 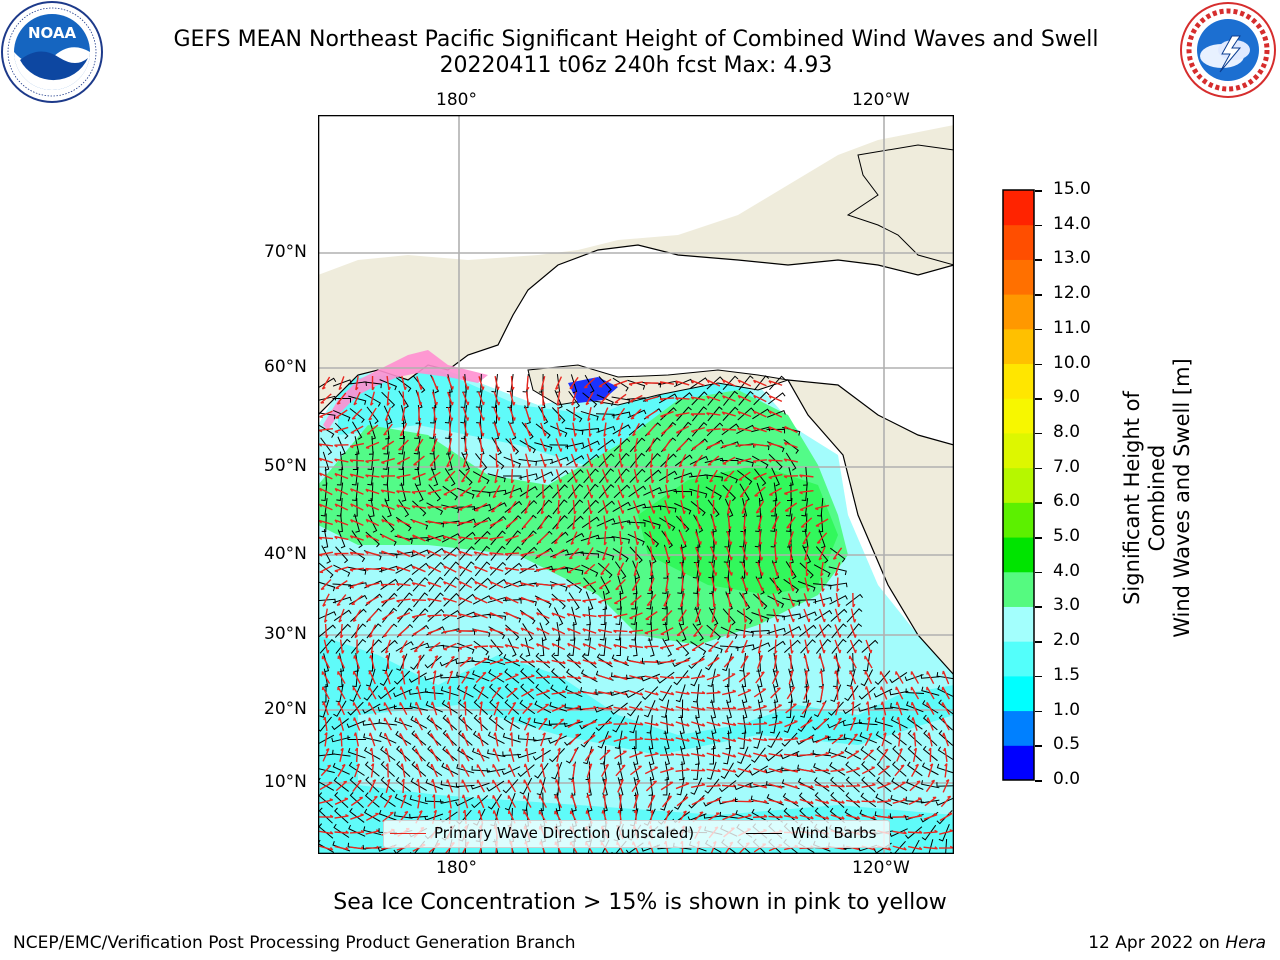 I want to click on colorbar-segment, so click(x=1018, y=346).